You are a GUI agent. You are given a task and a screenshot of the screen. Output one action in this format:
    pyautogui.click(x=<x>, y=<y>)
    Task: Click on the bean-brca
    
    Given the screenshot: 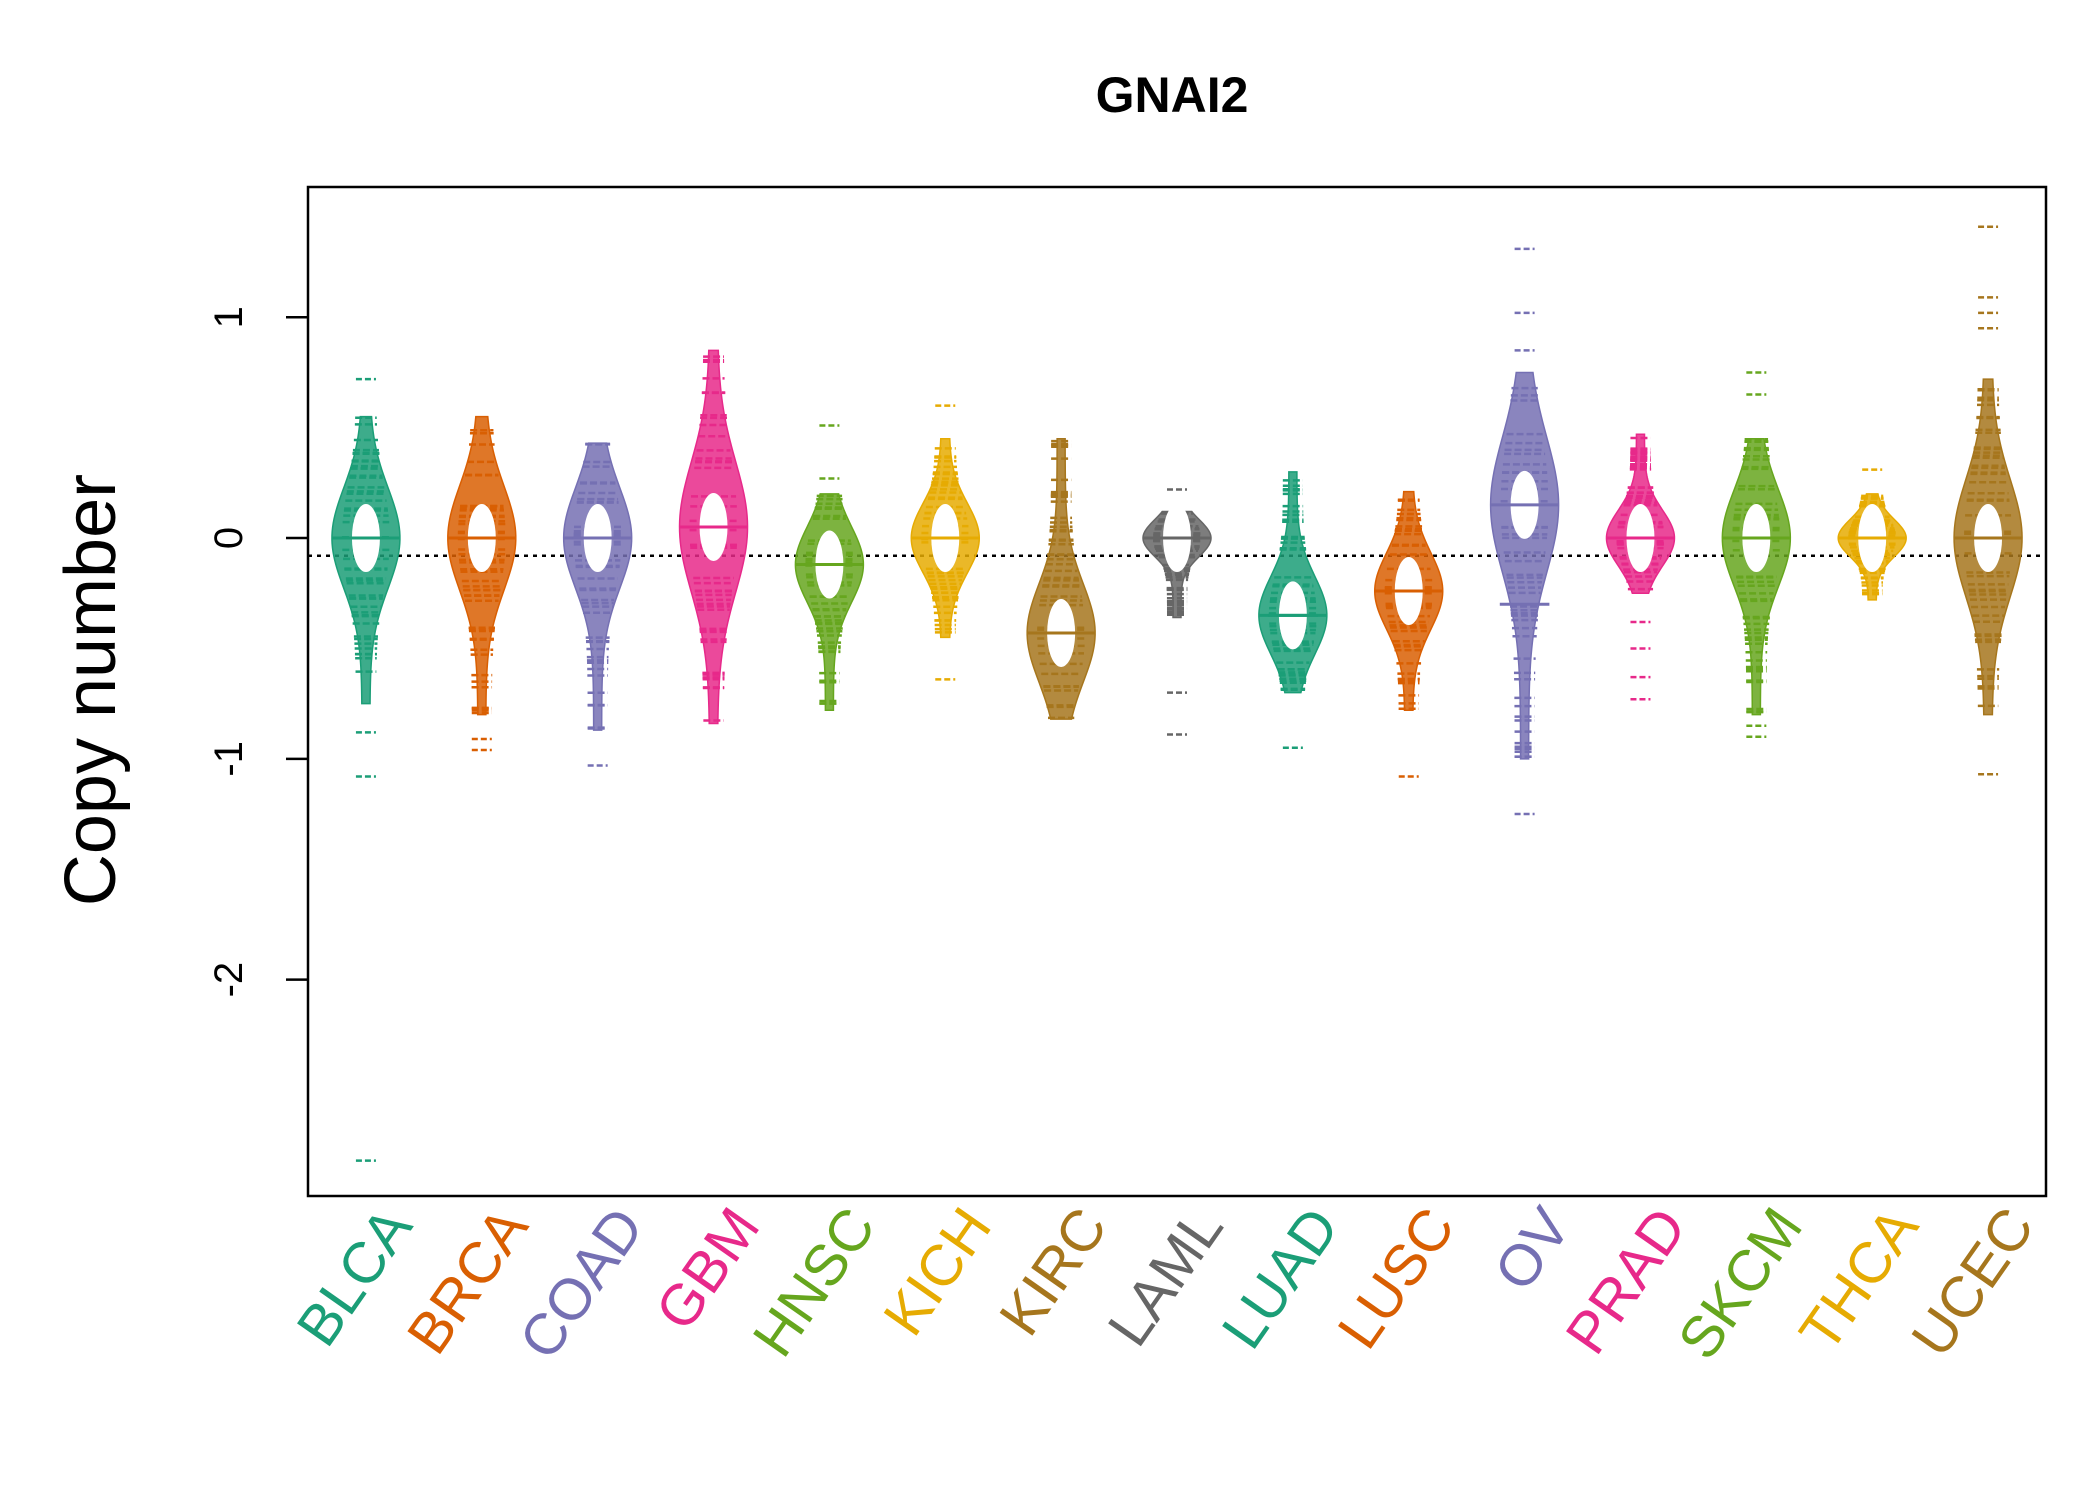 What is the action you would take?
    pyautogui.click(x=482, y=583)
    